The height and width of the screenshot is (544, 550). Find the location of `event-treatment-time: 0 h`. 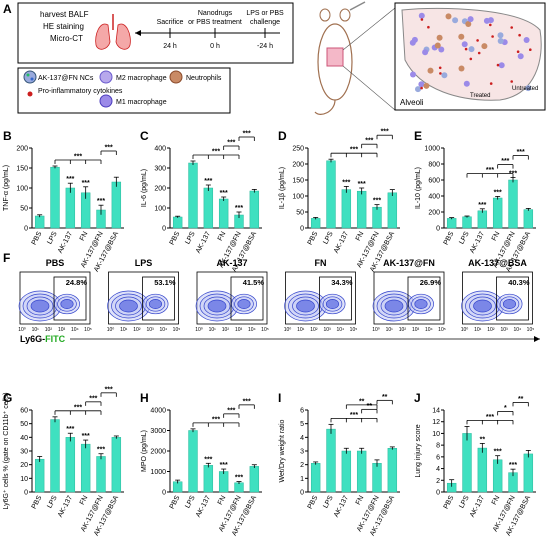

event-treatment-time: 0 h is located at coordinates (215, 46).